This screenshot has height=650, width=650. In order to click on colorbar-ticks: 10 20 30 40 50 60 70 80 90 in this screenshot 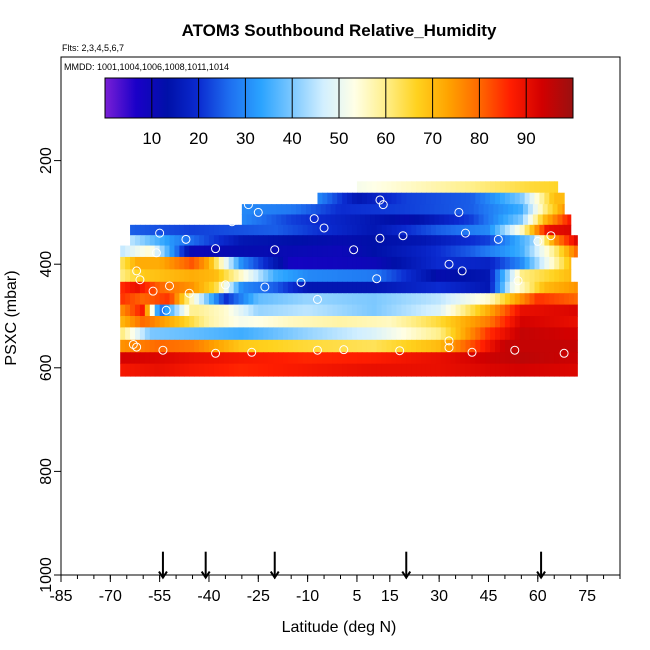, I will do `click(339, 113)`.